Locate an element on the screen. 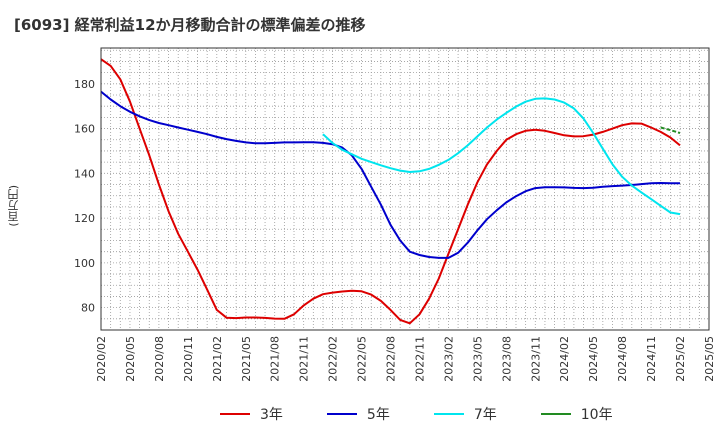 Image resolution: width=720 pixels, height=440 pixels. series-line-7年 is located at coordinates (501, 156).